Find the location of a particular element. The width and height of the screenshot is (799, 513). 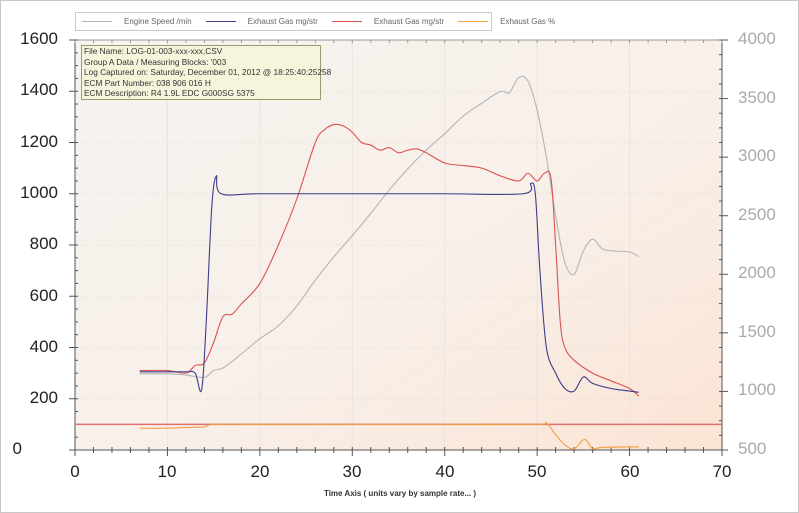

y2-tick: 500 is located at coordinates (752, 448).